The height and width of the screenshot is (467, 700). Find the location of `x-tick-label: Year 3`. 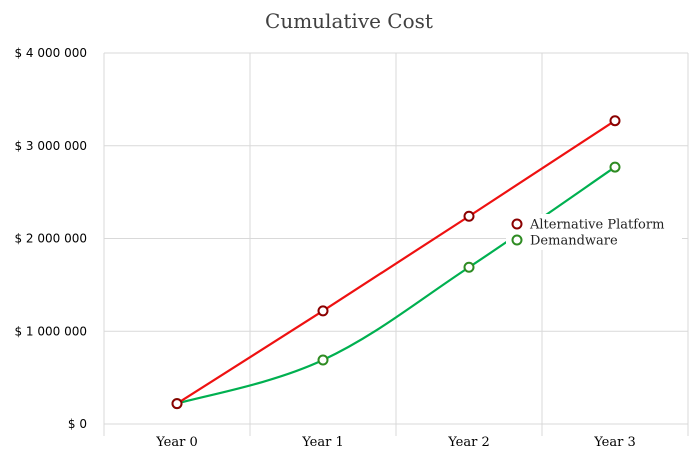

x-tick-label: Year 3 is located at coordinates (614, 442).